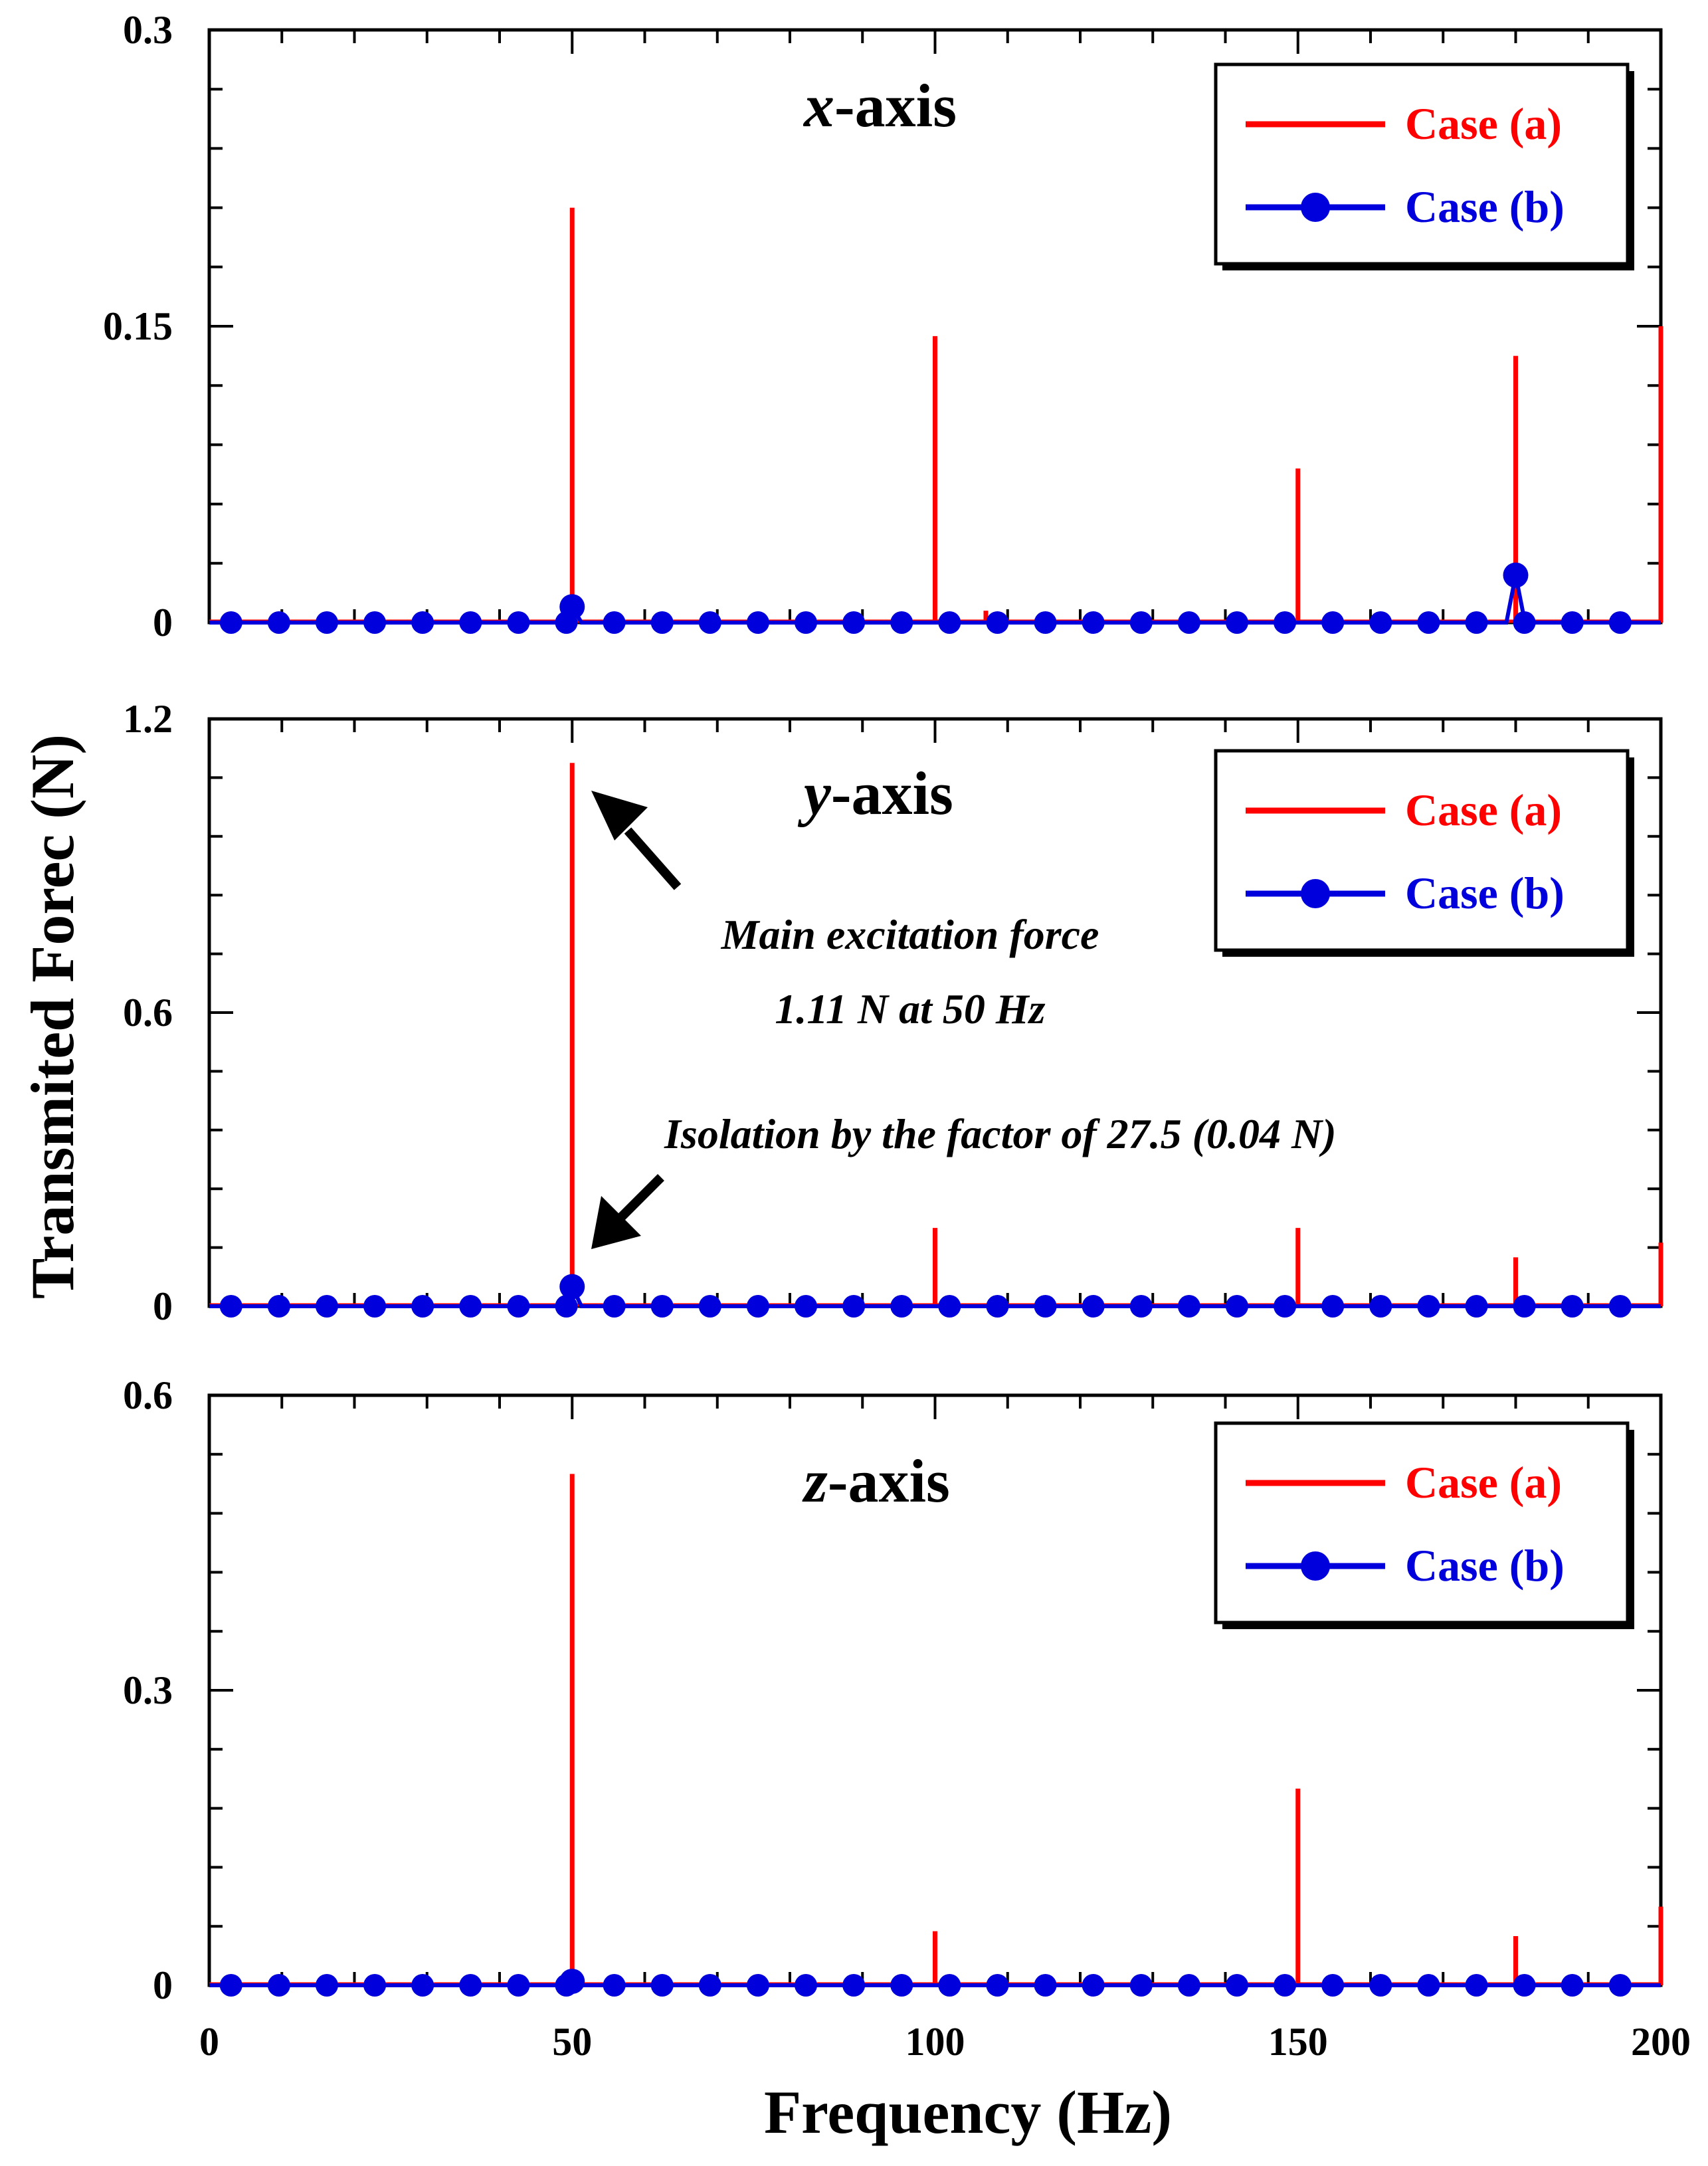  What do you see at coordinates (641, 1198) in the screenshot?
I see `arrow-isolation` at bounding box center [641, 1198].